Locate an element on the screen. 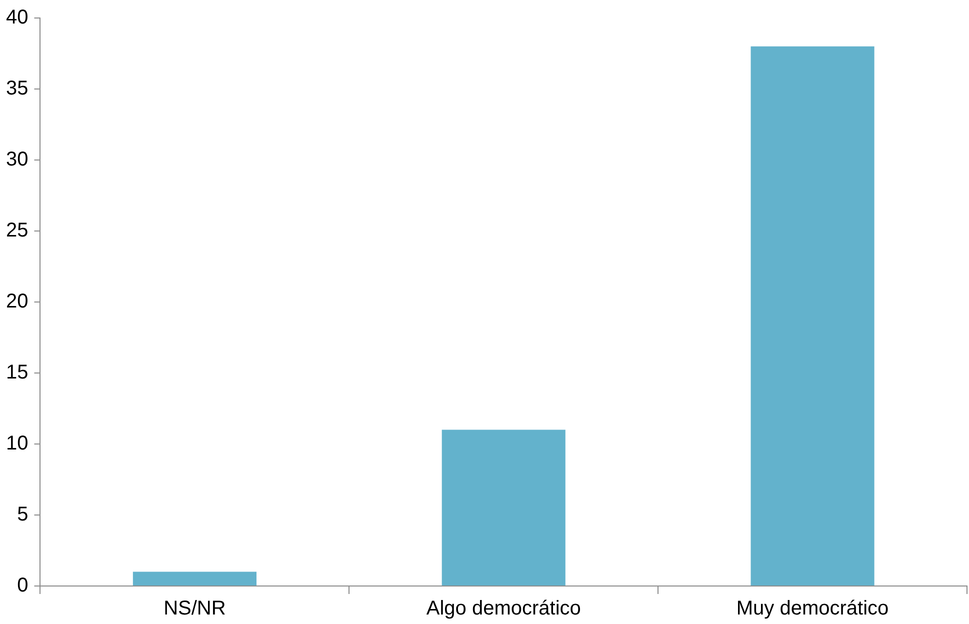 The height and width of the screenshot is (624, 969). x-tick-label: NS/NR is located at coordinates (195, 609).